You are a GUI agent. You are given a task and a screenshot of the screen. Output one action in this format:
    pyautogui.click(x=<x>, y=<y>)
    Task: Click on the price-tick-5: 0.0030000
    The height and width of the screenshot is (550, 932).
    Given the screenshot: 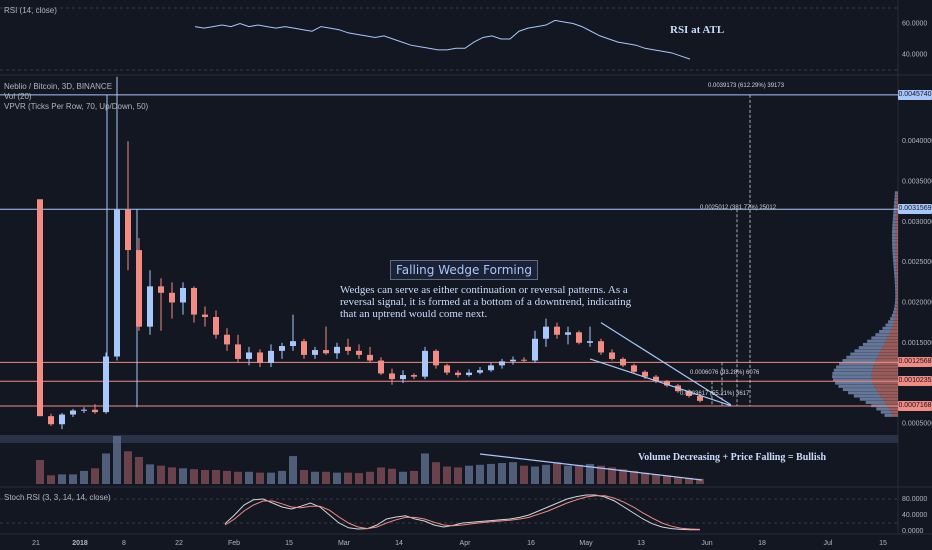 What is the action you would take?
    pyautogui.click(x=917, y=222)
    